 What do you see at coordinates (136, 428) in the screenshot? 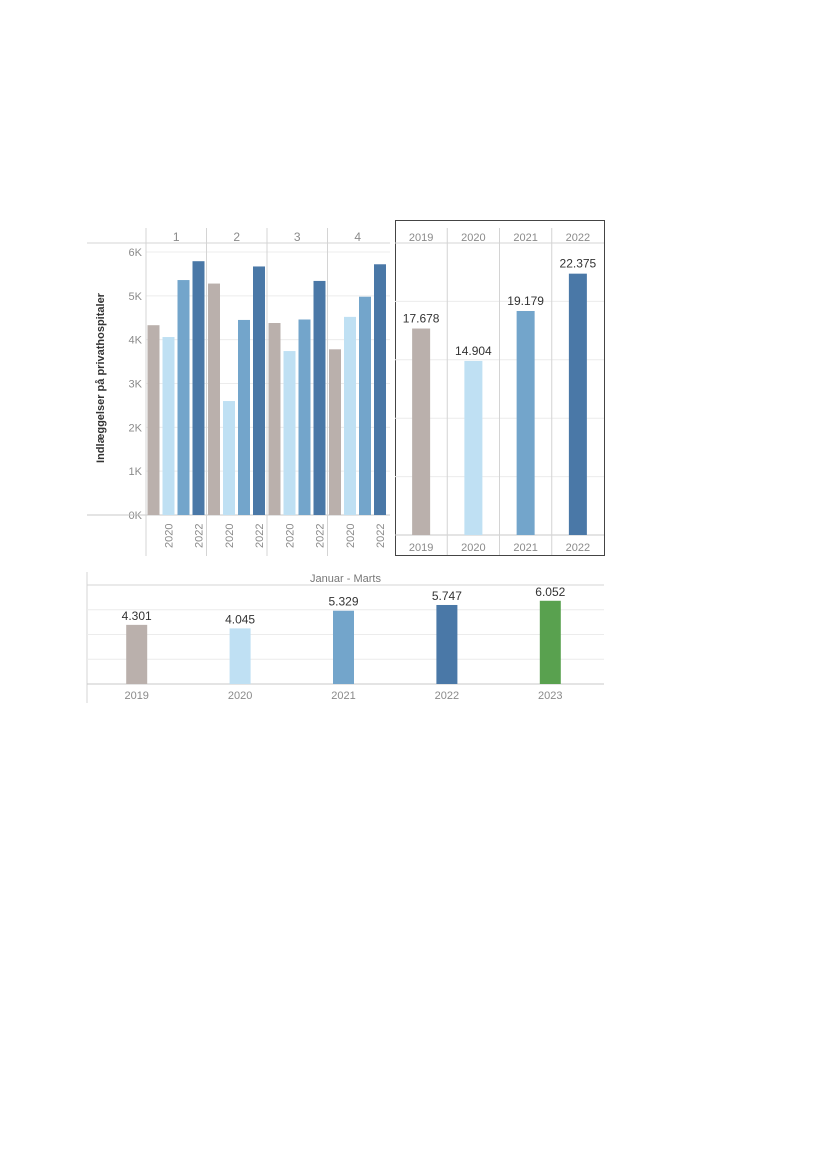
I see `y-tick-label: 2K` at bounding box center [136, 428].